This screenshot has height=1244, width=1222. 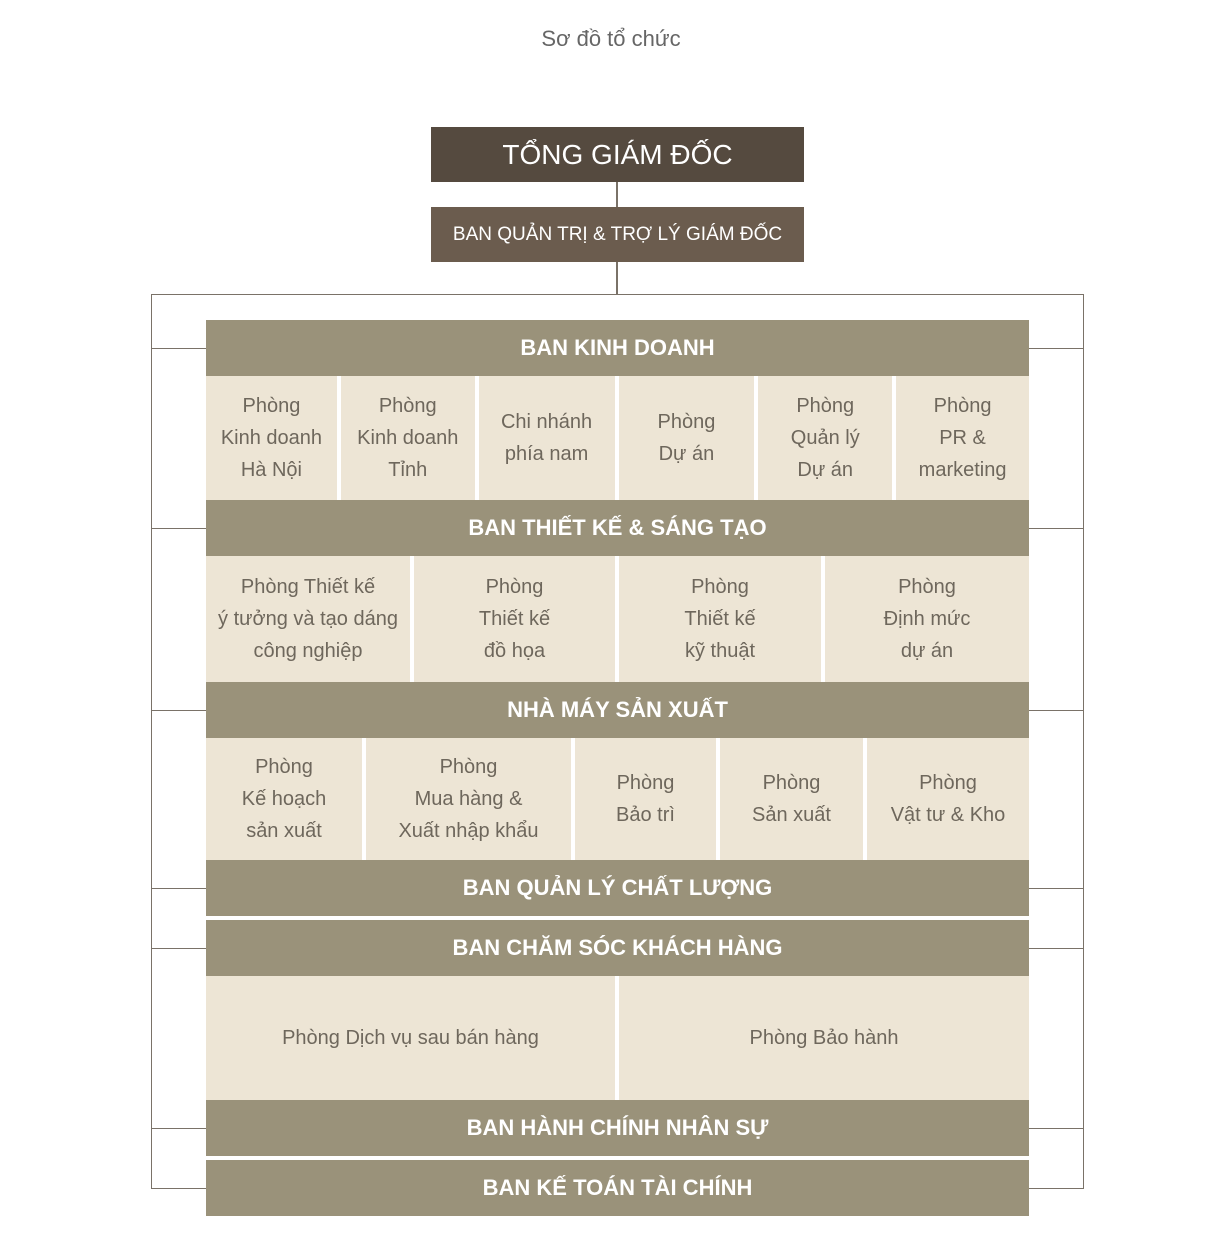 What do you see at coordinates (617, 1128) in the screenshot?
I see `division-header: BAN HÀNH CHÍNH NHÂN SỰ` at bounding box center [617, 1128].